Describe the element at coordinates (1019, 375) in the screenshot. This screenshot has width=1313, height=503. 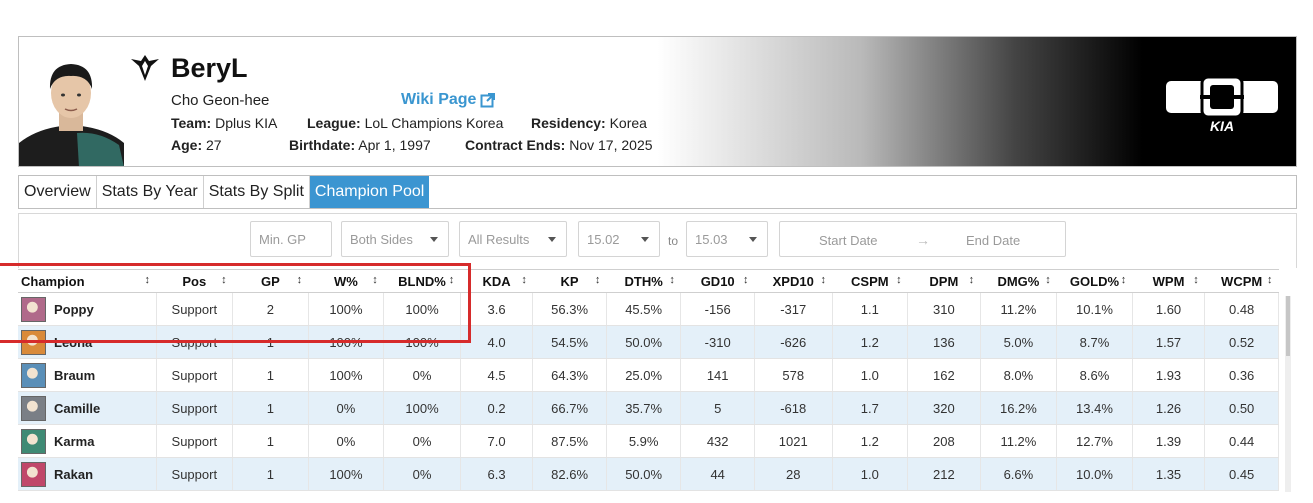
I see `cell-dmg: 8.0%` at that location.